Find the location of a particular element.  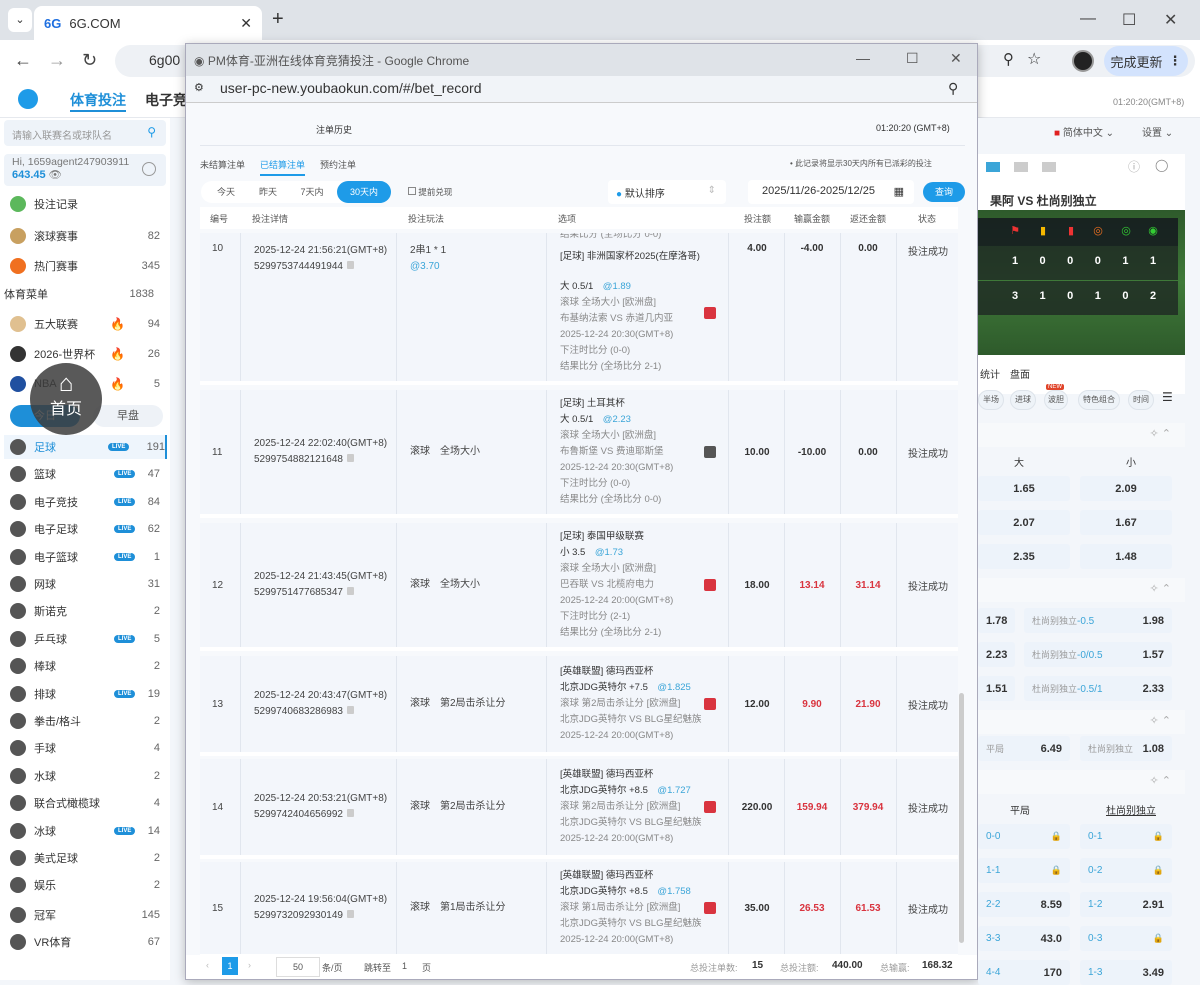

menu-icon is located at coordinates (28, 99).